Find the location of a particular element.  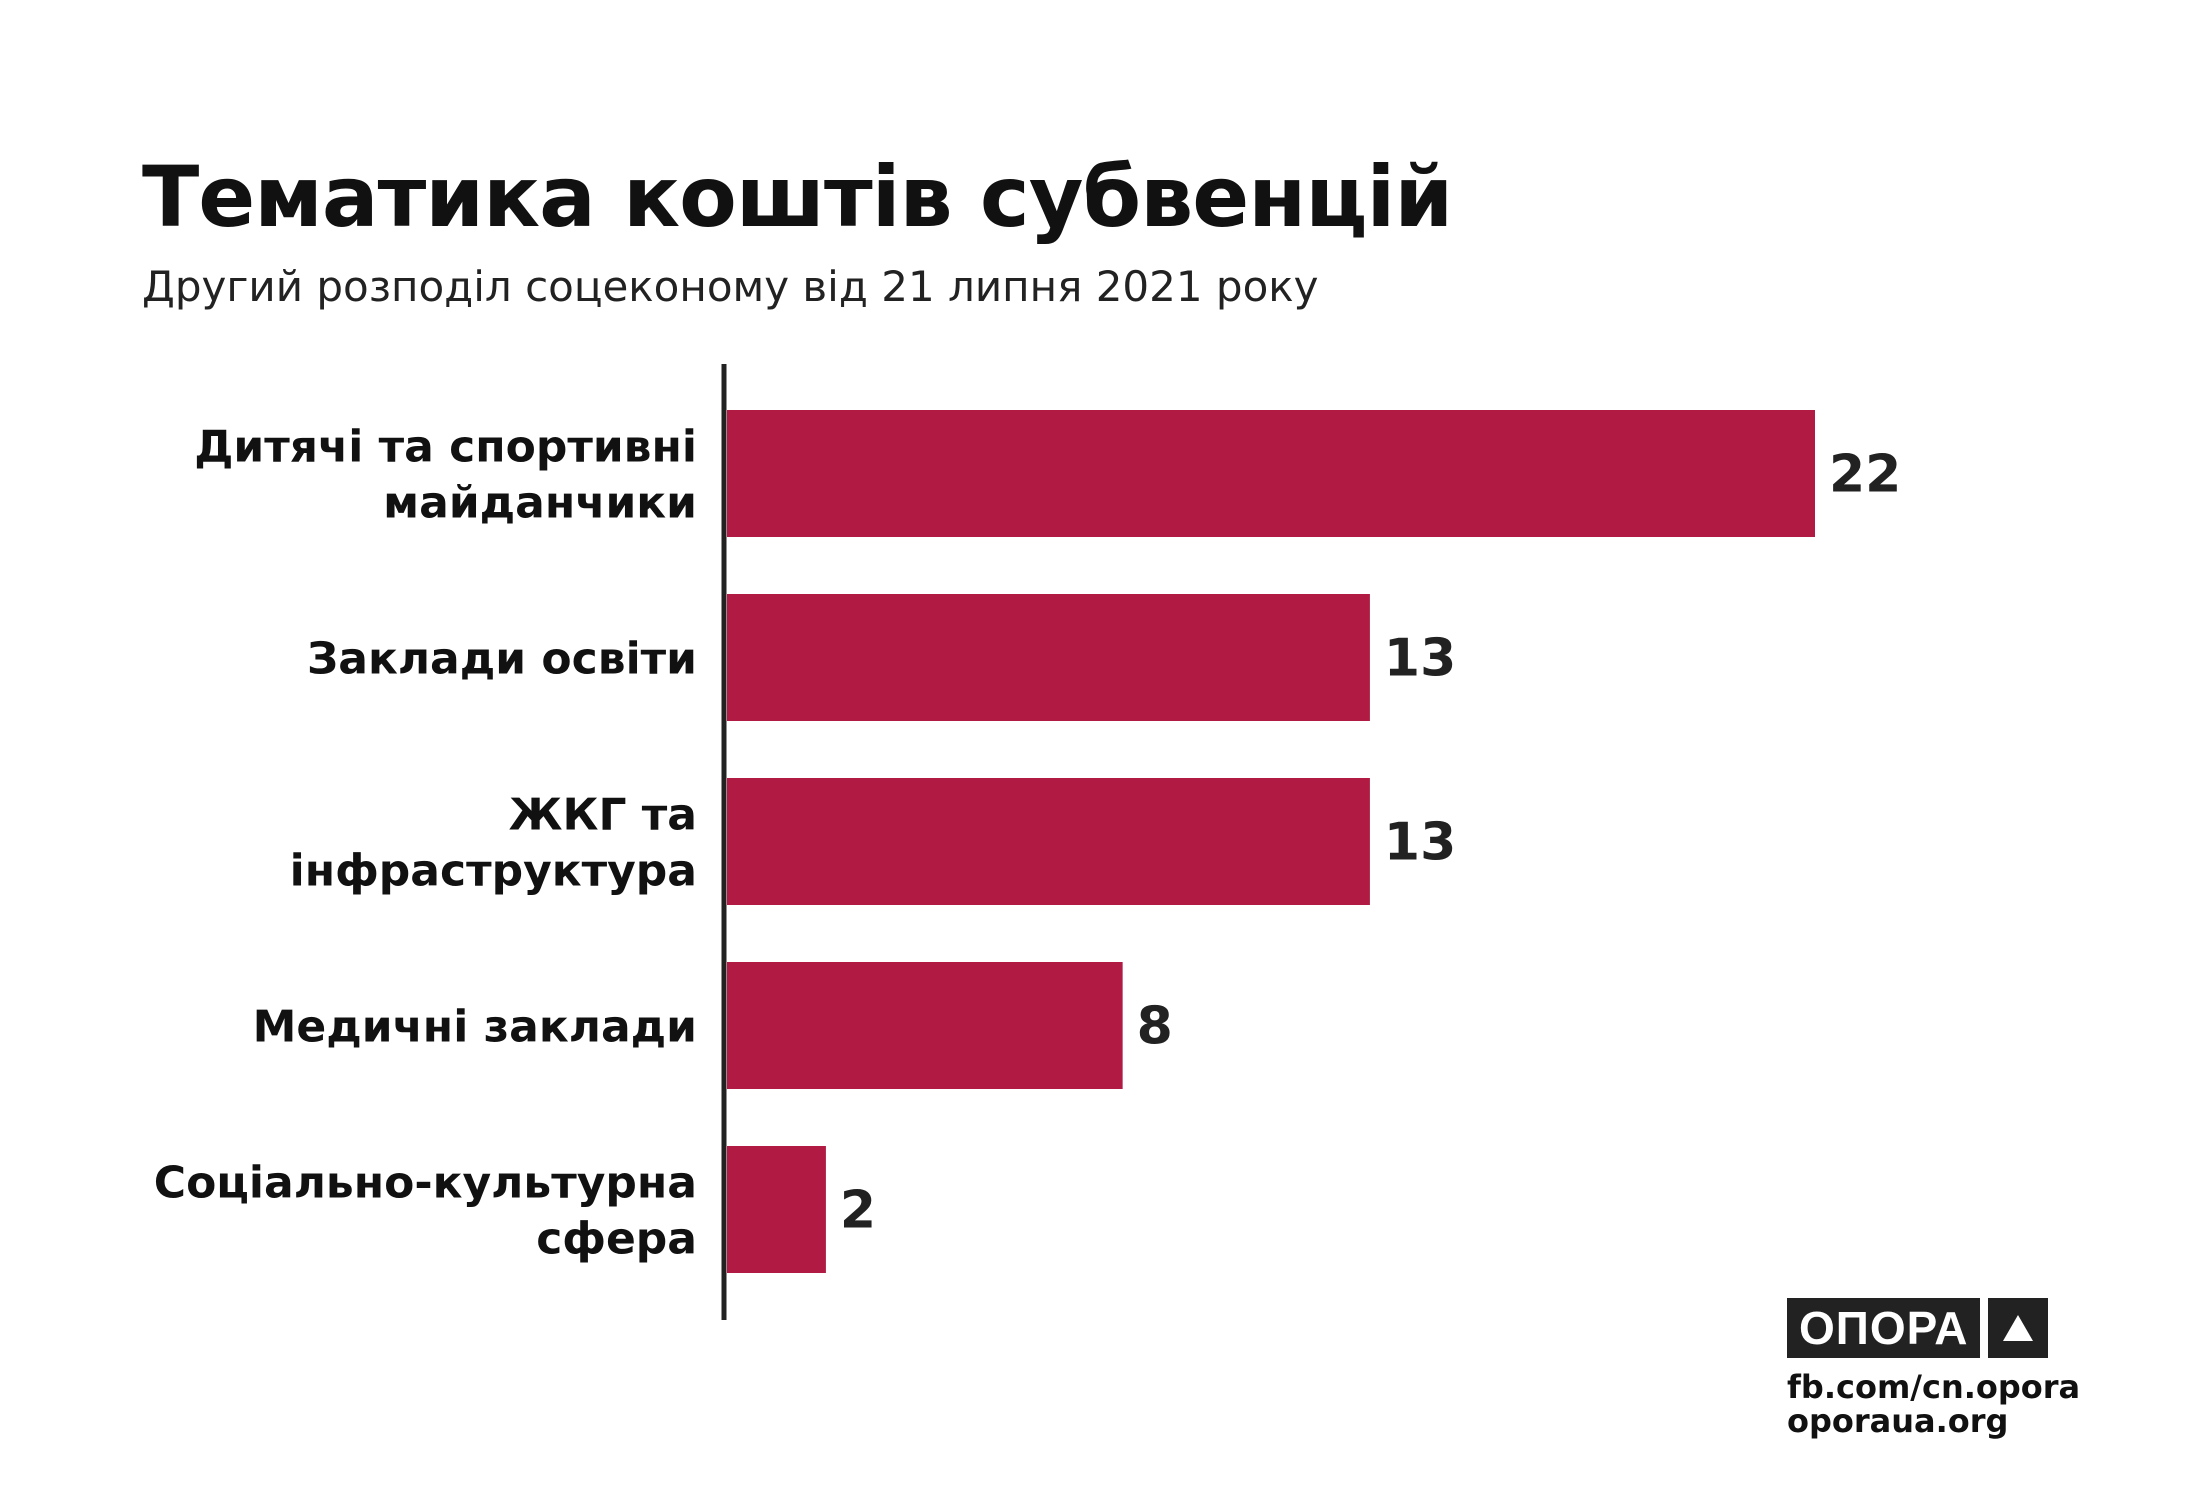

category-label: Дитячі та спортивні is located at coordinates (445, 447).